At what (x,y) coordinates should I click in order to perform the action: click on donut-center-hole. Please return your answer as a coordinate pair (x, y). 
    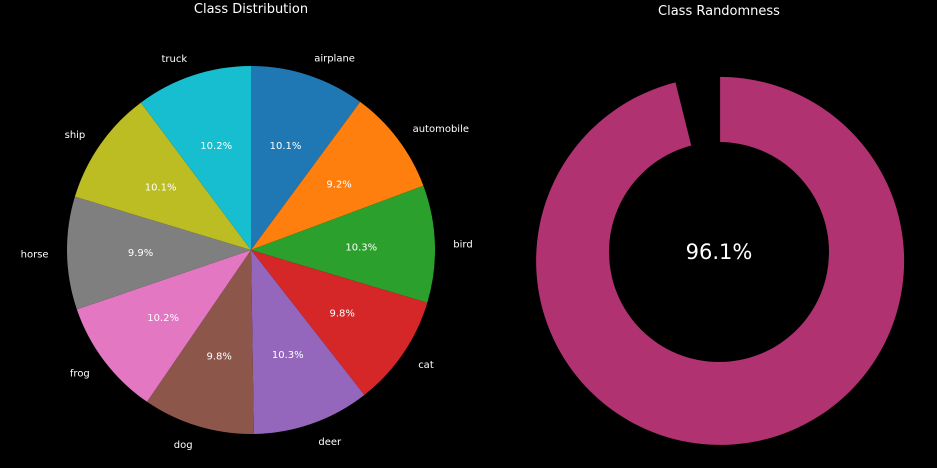
    Looking at the image, I should click on (719, 252).